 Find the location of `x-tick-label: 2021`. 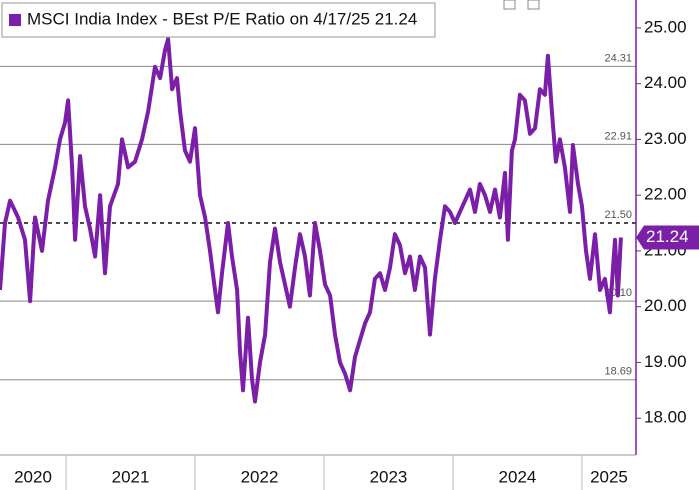

x-tick-label: 2021 is located at coordinates (131, 476).